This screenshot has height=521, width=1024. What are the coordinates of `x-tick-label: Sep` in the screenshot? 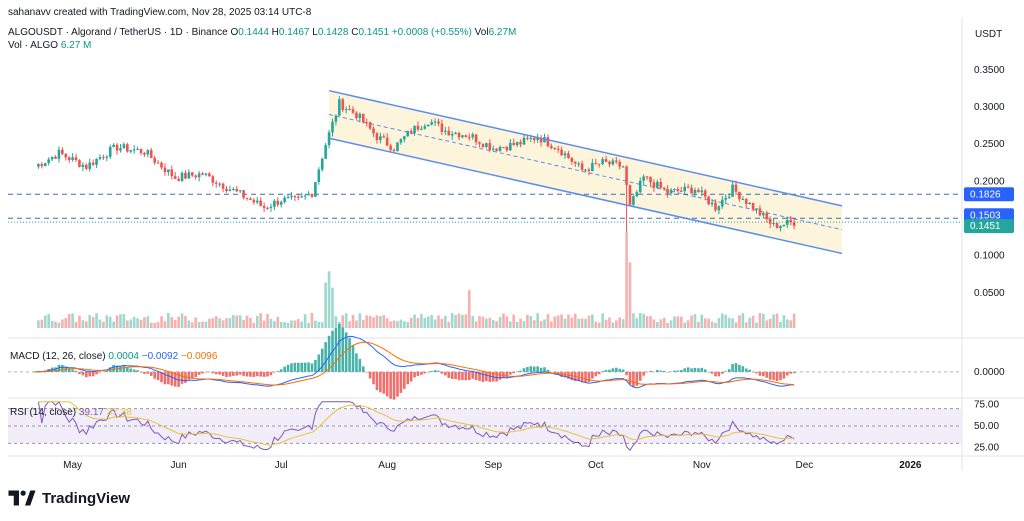 It's located at (493, 465).